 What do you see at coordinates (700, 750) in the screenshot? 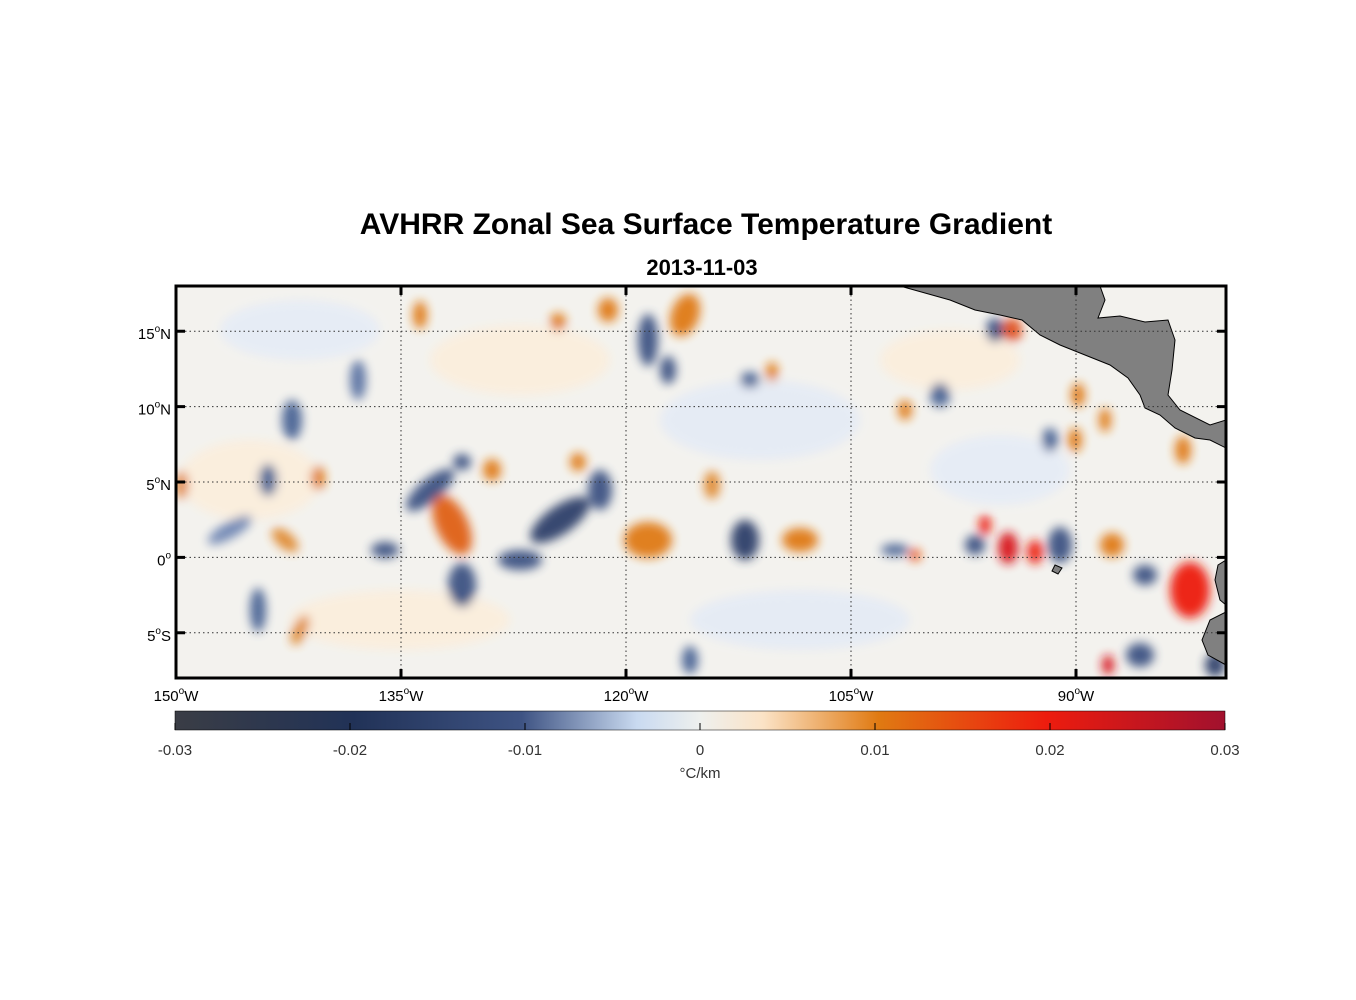
I see `colorbar-tick-label: 0` at bounding box center [700, 750].